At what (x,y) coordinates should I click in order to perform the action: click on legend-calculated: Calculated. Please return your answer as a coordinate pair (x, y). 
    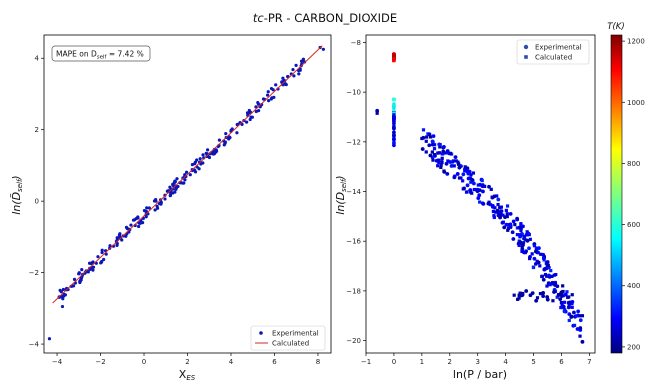
    Looking at the image, I should click on (290, 344).